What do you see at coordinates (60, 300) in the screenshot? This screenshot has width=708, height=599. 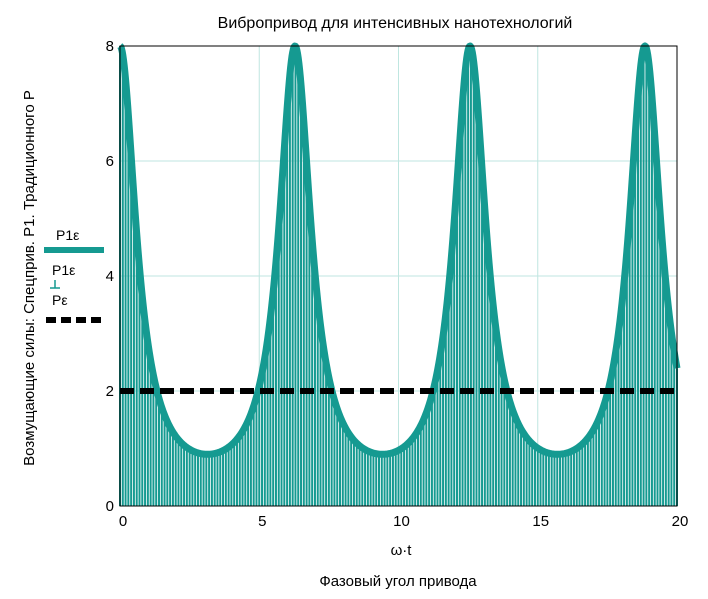 I see `legend-label-pe: Pε` at bounding box center [60, 300].